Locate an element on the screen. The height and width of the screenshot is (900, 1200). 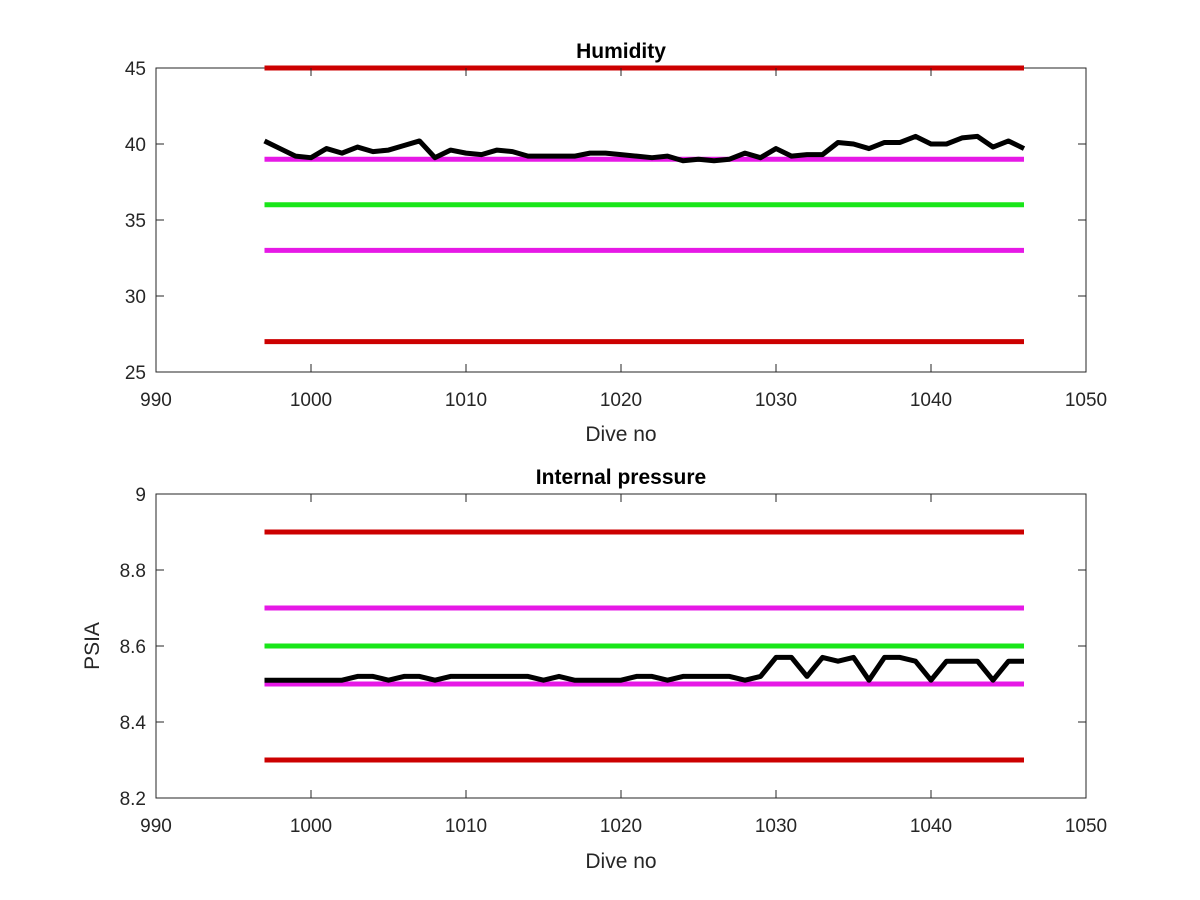
series-internal-pressure is located at coordinates (644, 668).